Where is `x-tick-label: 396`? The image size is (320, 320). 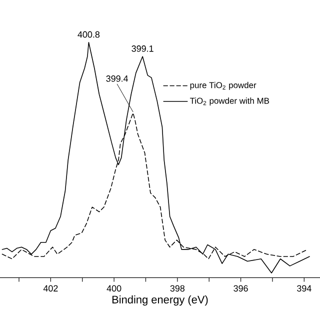 x-tick-label: 396 is located at coordinates (241, 288).